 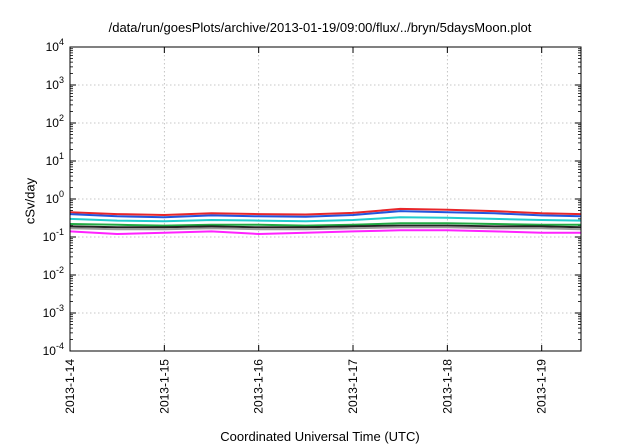 What do you see at coordinates (53, 349) in the screenshot?
I see `y-tick-label: 10⁻⁴` at bounding box center [53, 349].